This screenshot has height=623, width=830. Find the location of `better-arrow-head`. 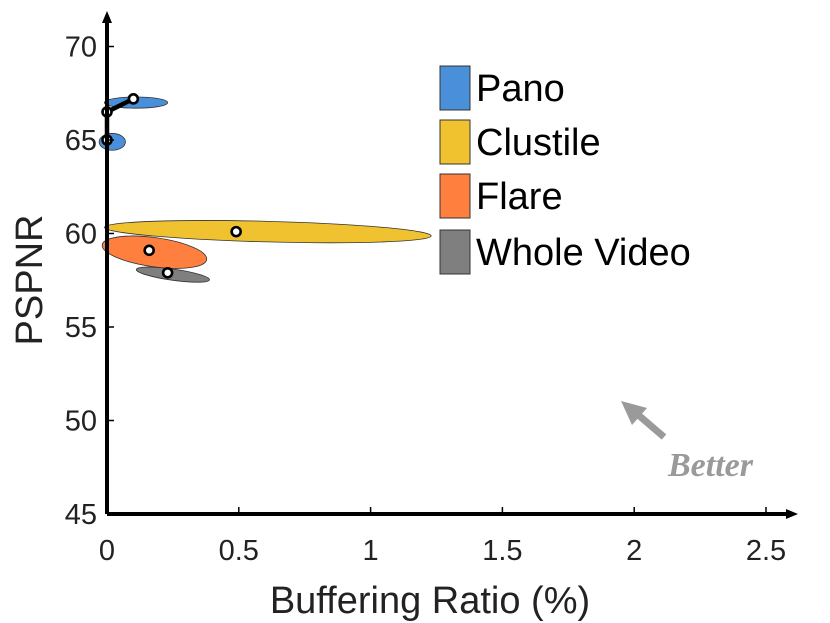

better-arrow-head is located at coordinates (634, 413).